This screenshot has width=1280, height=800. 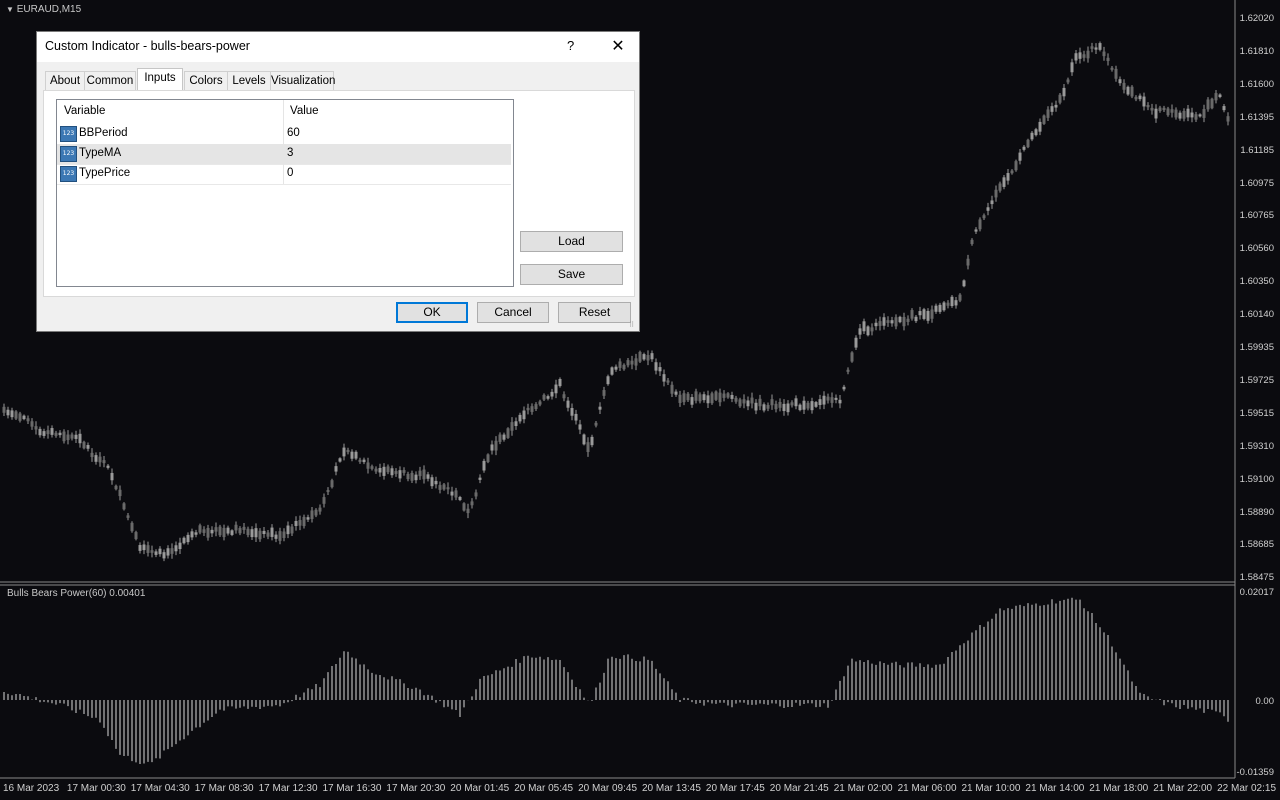 I want to click on tab-about: About, so click(x=65, y=80).